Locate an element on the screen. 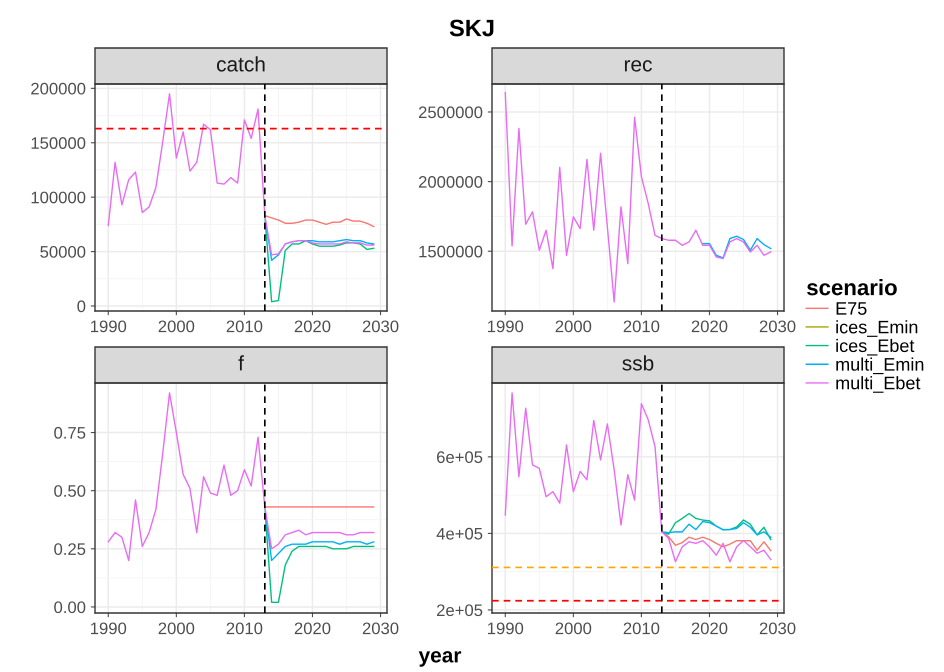  legend-label: multi_Emin is located at coordinates (880, 365).